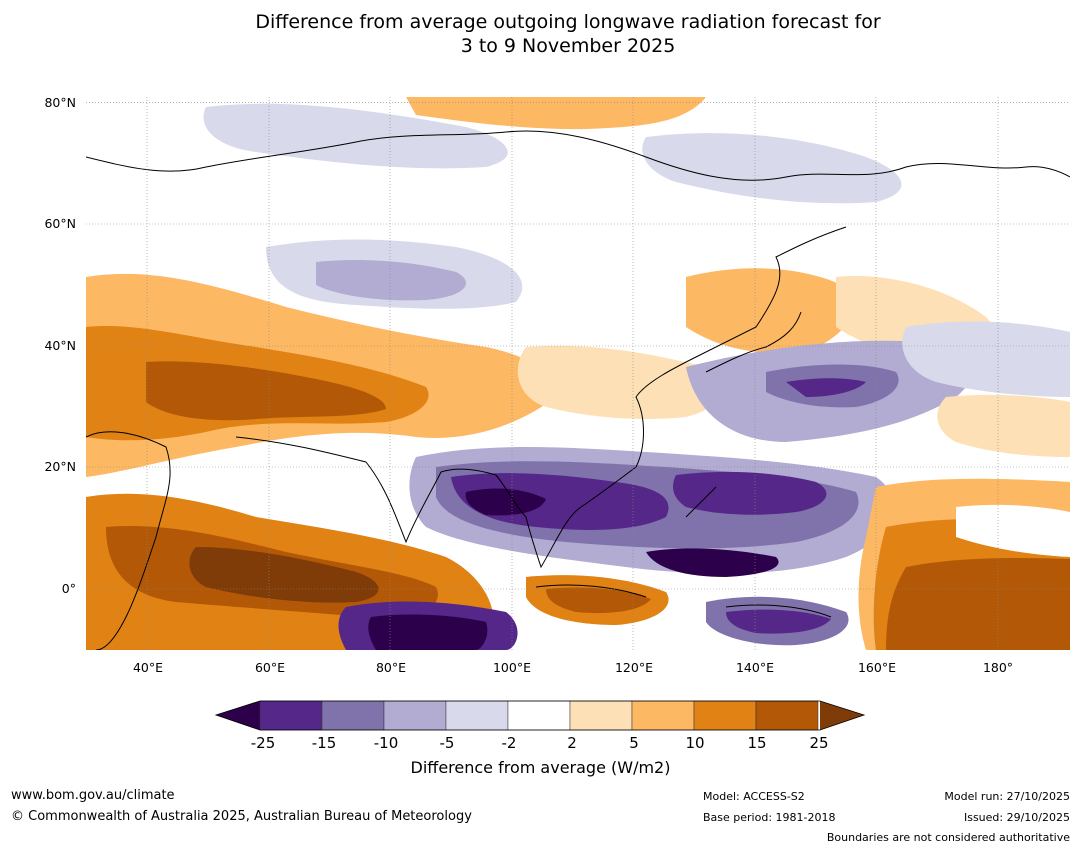  I want to click on anomaly-region-brown-mideast, so click(266, 391).